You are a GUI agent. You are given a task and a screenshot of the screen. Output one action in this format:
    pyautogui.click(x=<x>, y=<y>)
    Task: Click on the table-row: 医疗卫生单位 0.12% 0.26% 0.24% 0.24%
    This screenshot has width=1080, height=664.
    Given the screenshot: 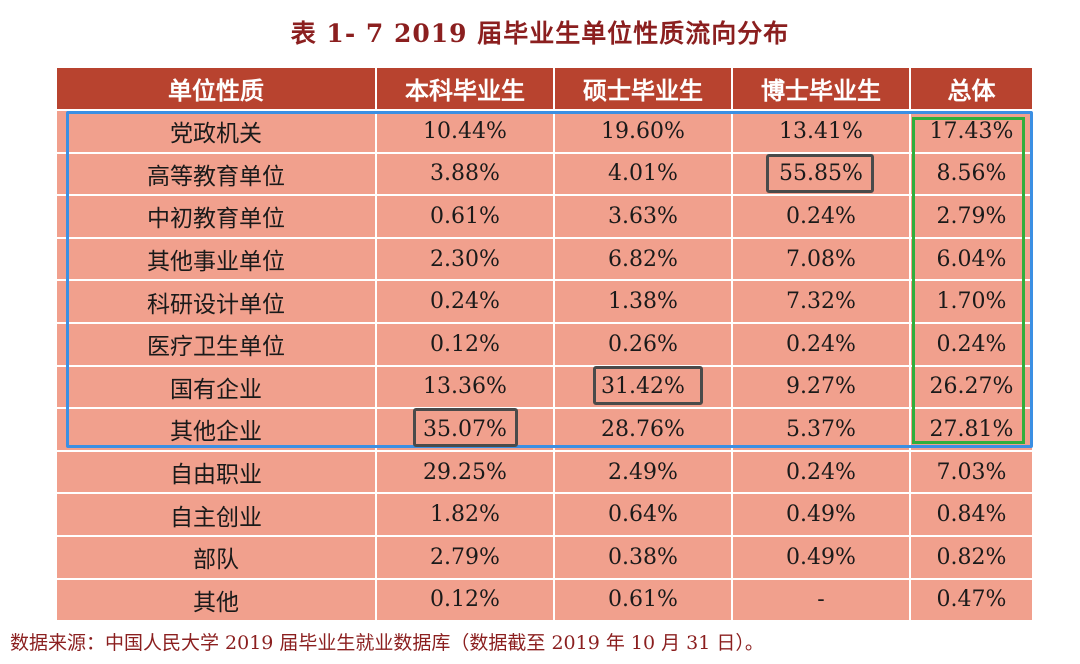 What is the action you would take?
    pyautogui.click(x=544, y=344)
    